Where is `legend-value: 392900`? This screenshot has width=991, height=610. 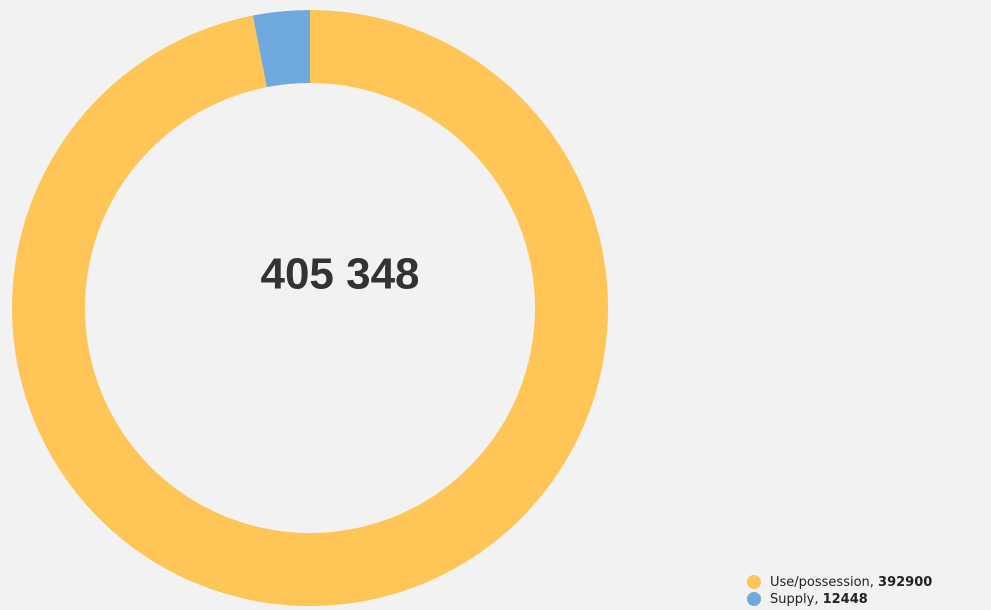 legend-value: 392900 is located at coordinates (905, 582).